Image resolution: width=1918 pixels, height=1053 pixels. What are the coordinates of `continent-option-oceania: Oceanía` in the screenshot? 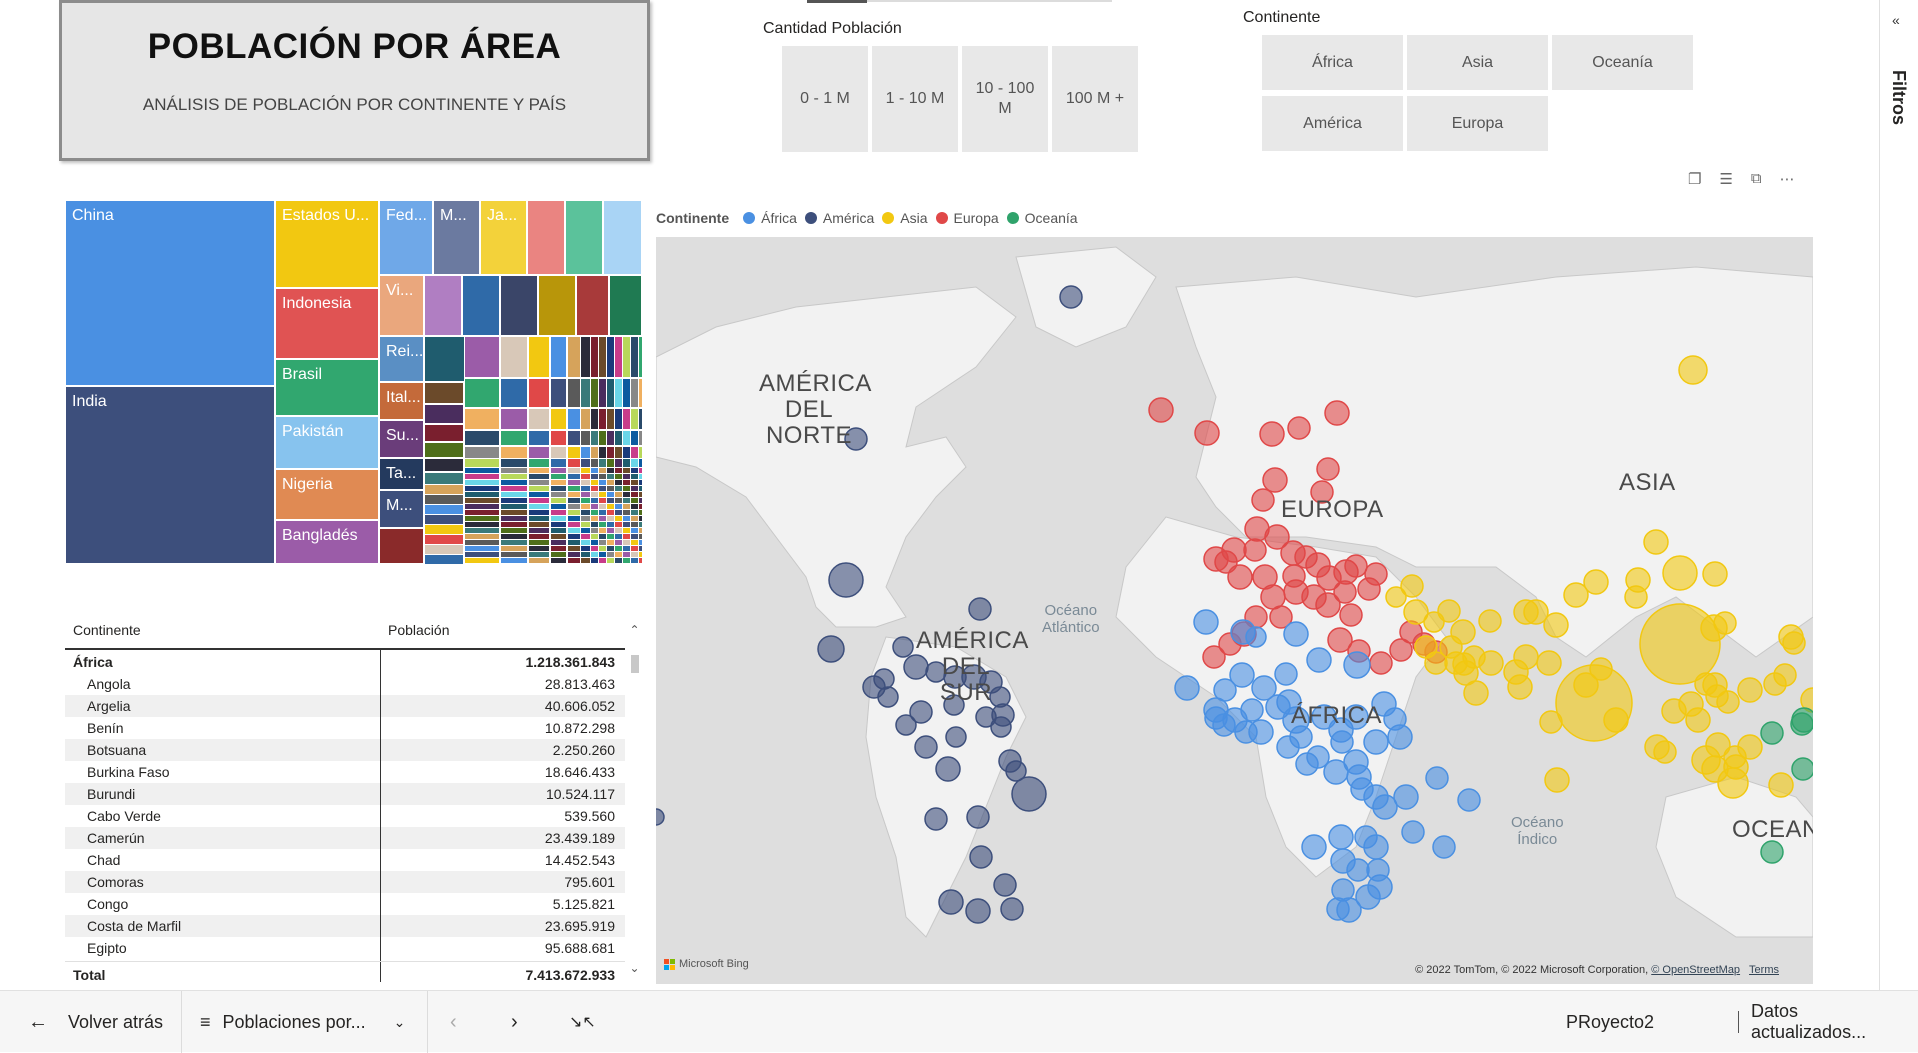 It's located at (1622, 62).